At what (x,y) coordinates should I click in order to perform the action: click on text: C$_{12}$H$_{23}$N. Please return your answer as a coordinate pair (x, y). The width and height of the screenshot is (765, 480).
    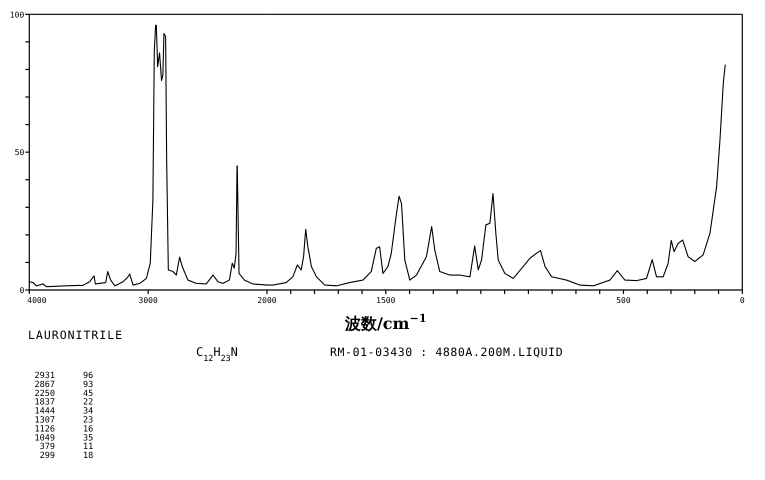
    Looking at the image, I should click on (217, 354).